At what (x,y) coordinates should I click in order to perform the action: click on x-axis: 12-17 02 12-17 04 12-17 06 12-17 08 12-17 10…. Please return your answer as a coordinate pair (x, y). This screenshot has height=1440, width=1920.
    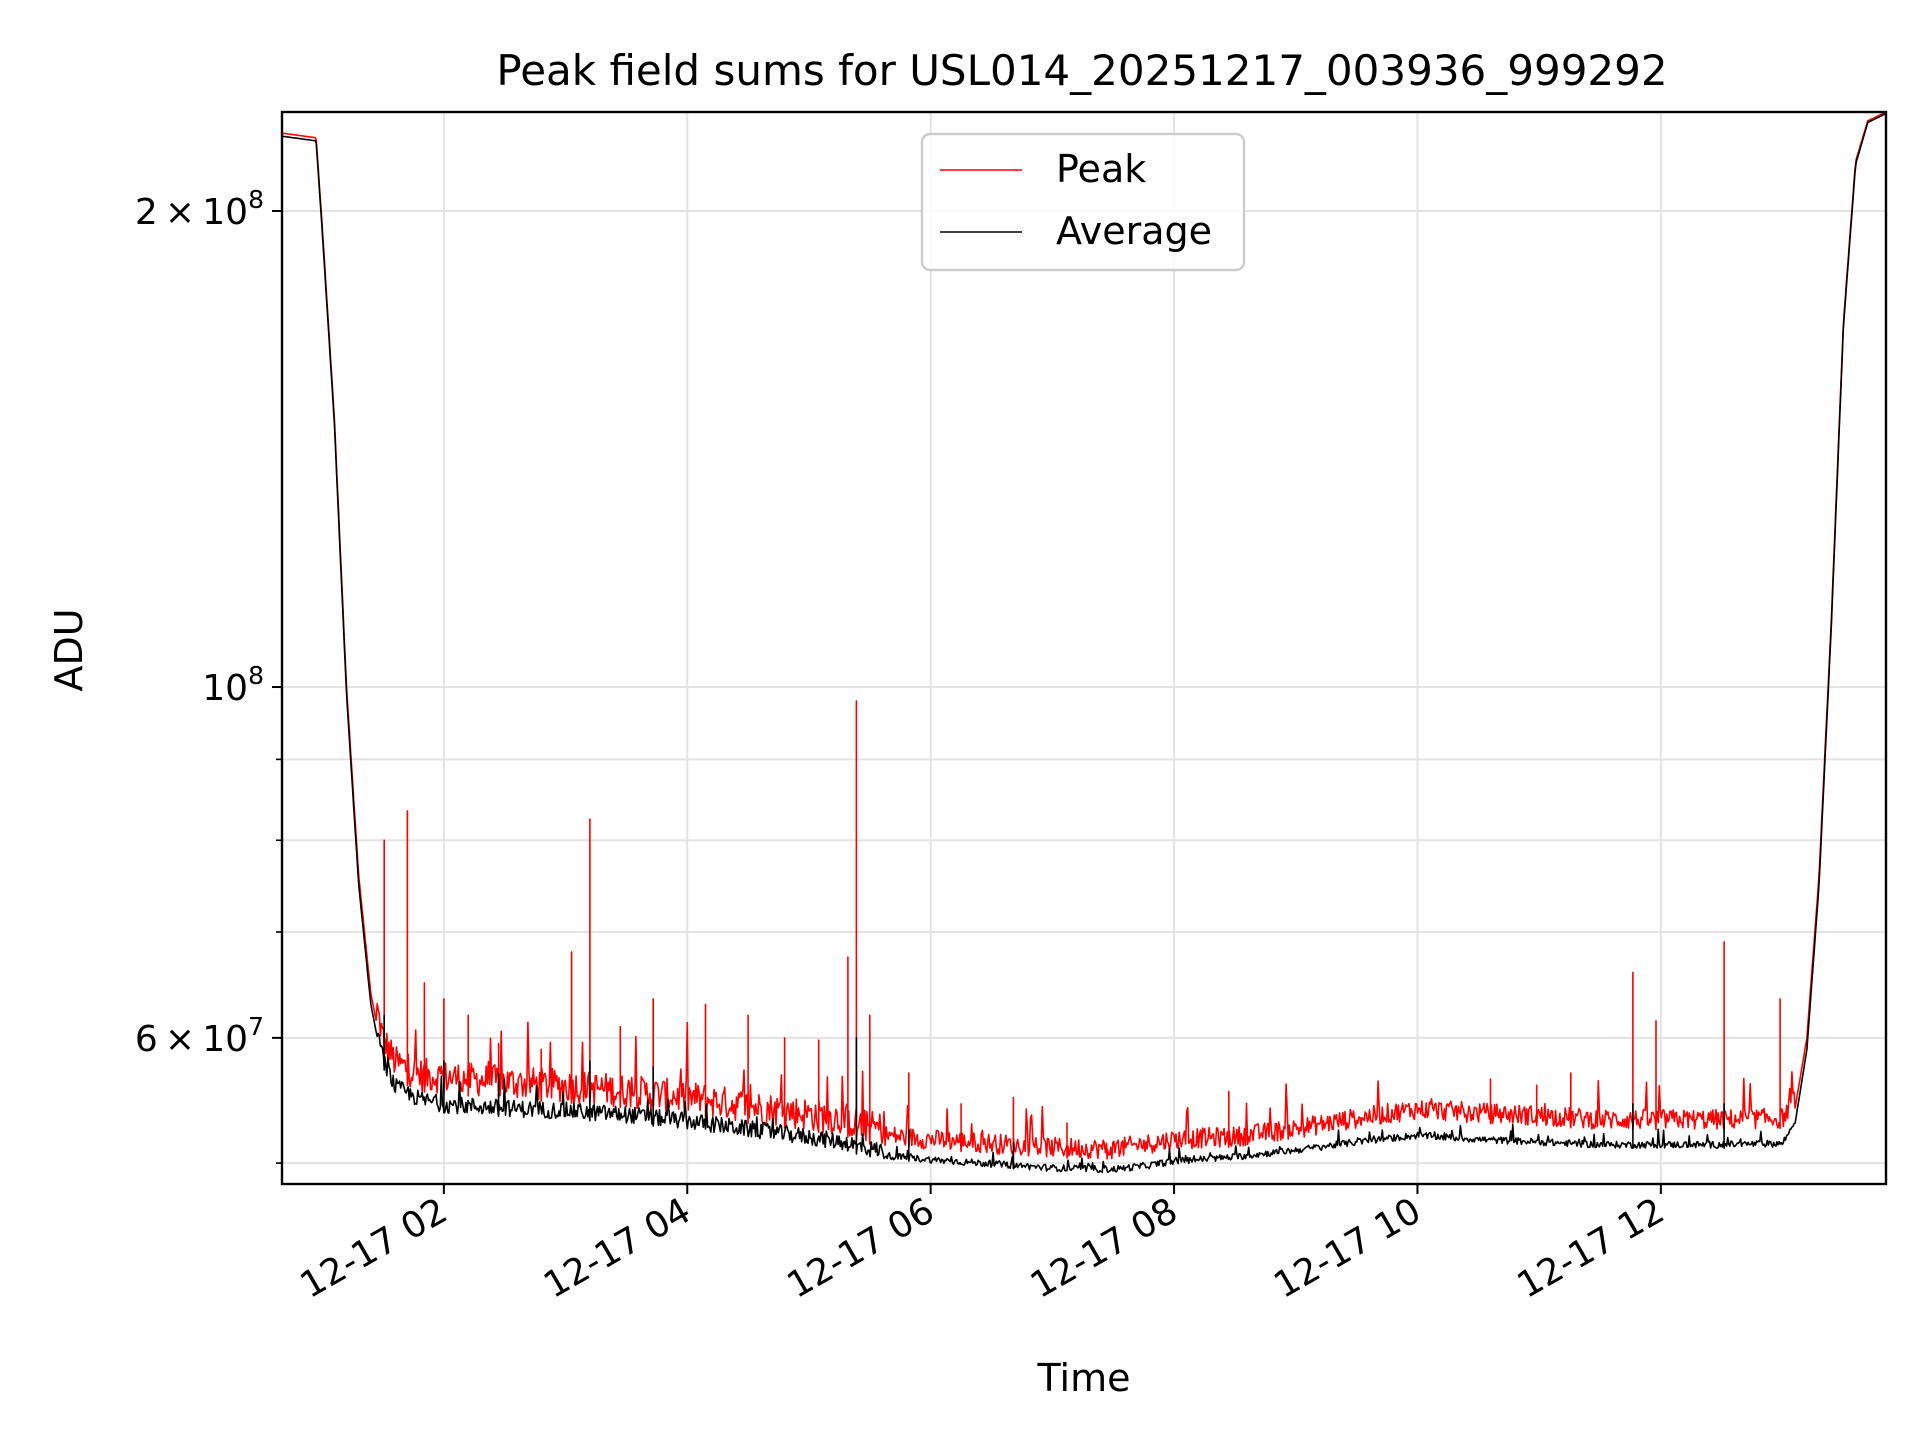
    Looking at the image, I should click on (983, 1245).